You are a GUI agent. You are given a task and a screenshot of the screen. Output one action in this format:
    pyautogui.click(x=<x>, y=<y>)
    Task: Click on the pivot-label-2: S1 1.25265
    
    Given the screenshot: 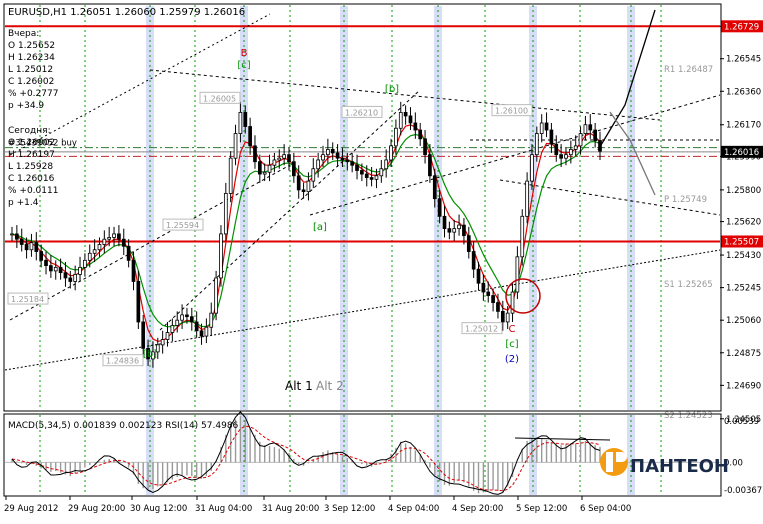 What is the action you would take?
    pyautogui.click(x=688, y=285)
    